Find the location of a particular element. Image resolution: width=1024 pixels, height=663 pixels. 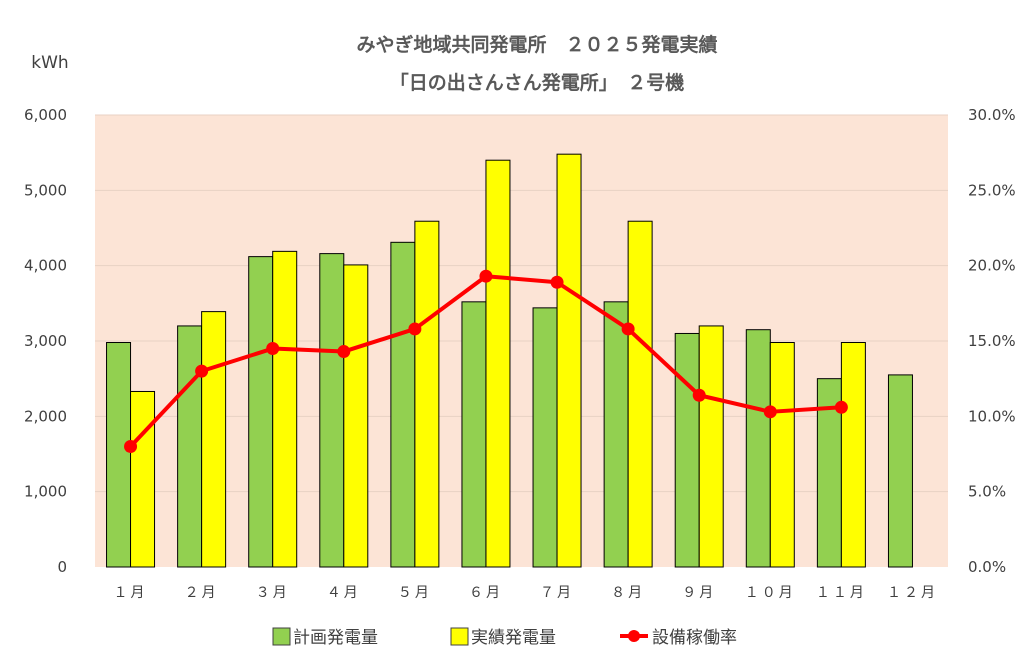

x-tick-label: ２月 is located at coordinates (202, 593).